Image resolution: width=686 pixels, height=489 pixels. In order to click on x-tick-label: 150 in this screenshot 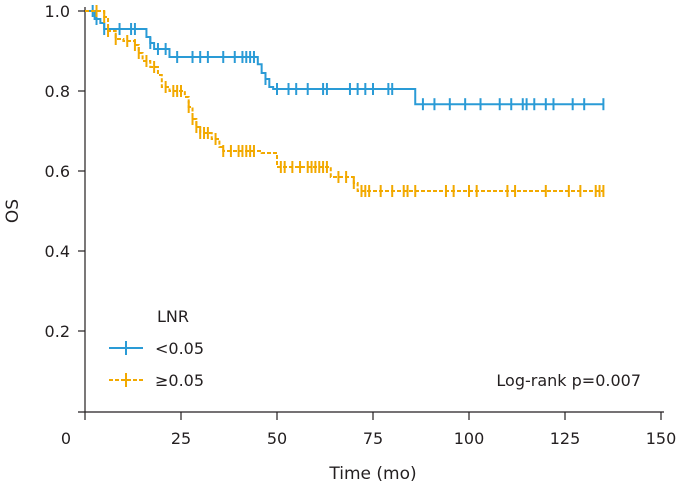, I will do `click(661, 438)`.